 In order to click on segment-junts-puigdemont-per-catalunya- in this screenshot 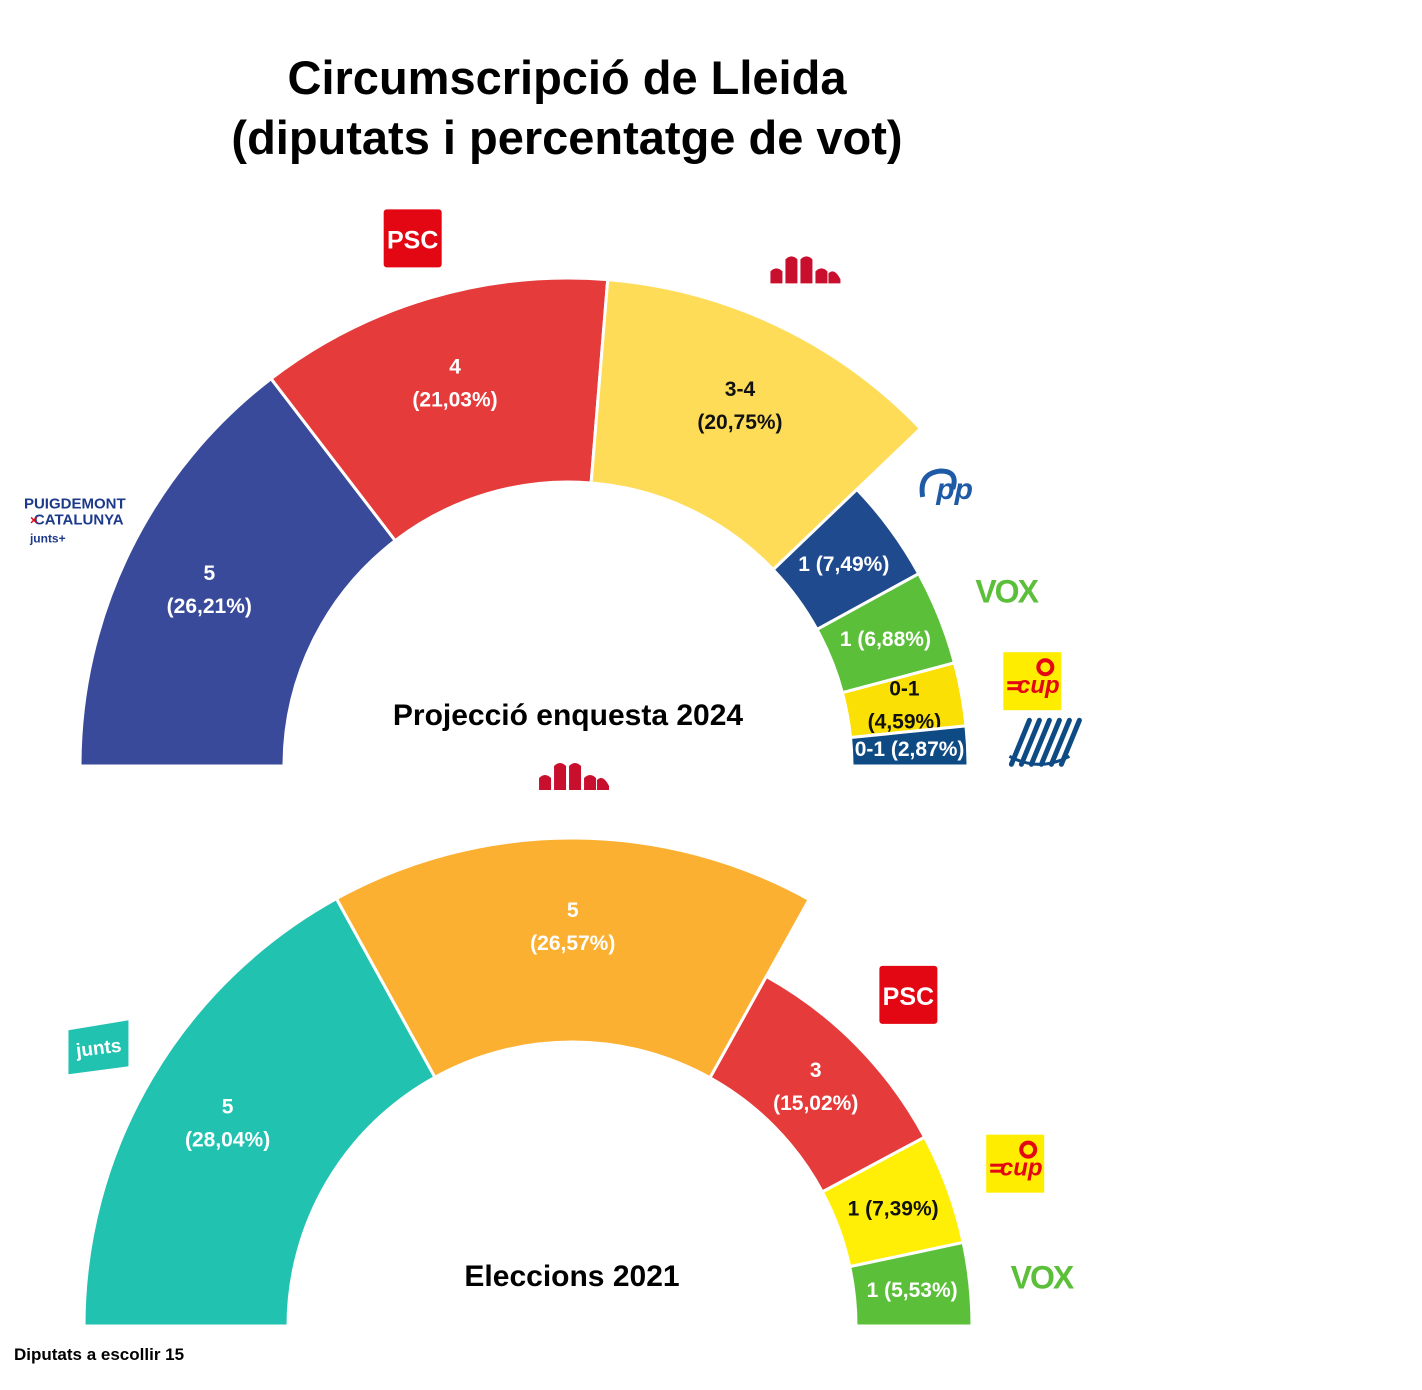, I will do `click(238, 572)`.